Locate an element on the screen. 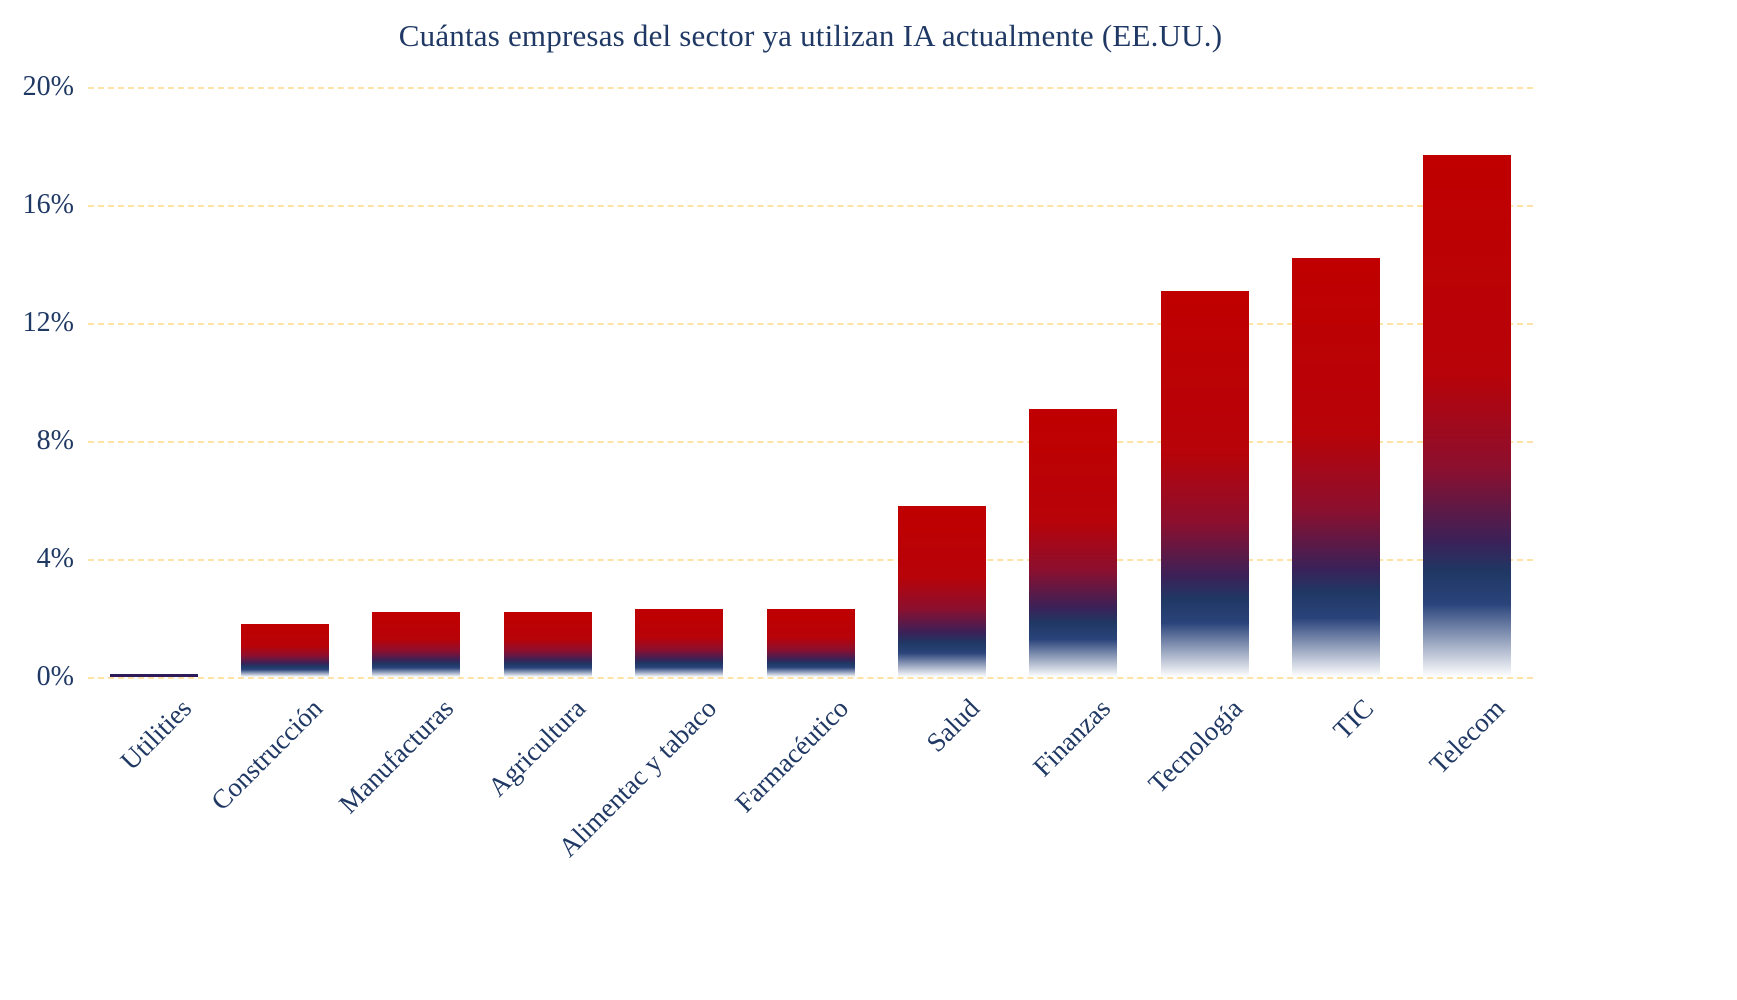  gridline-12% is located at coordinates (810, 324).